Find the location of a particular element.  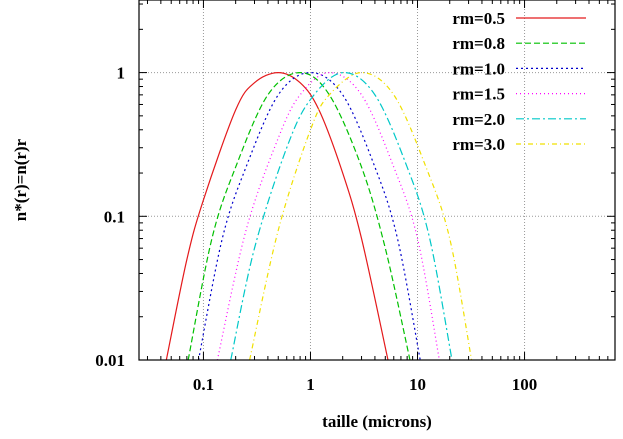

y-tick-label: 1 is located at coordinates (121, 73).